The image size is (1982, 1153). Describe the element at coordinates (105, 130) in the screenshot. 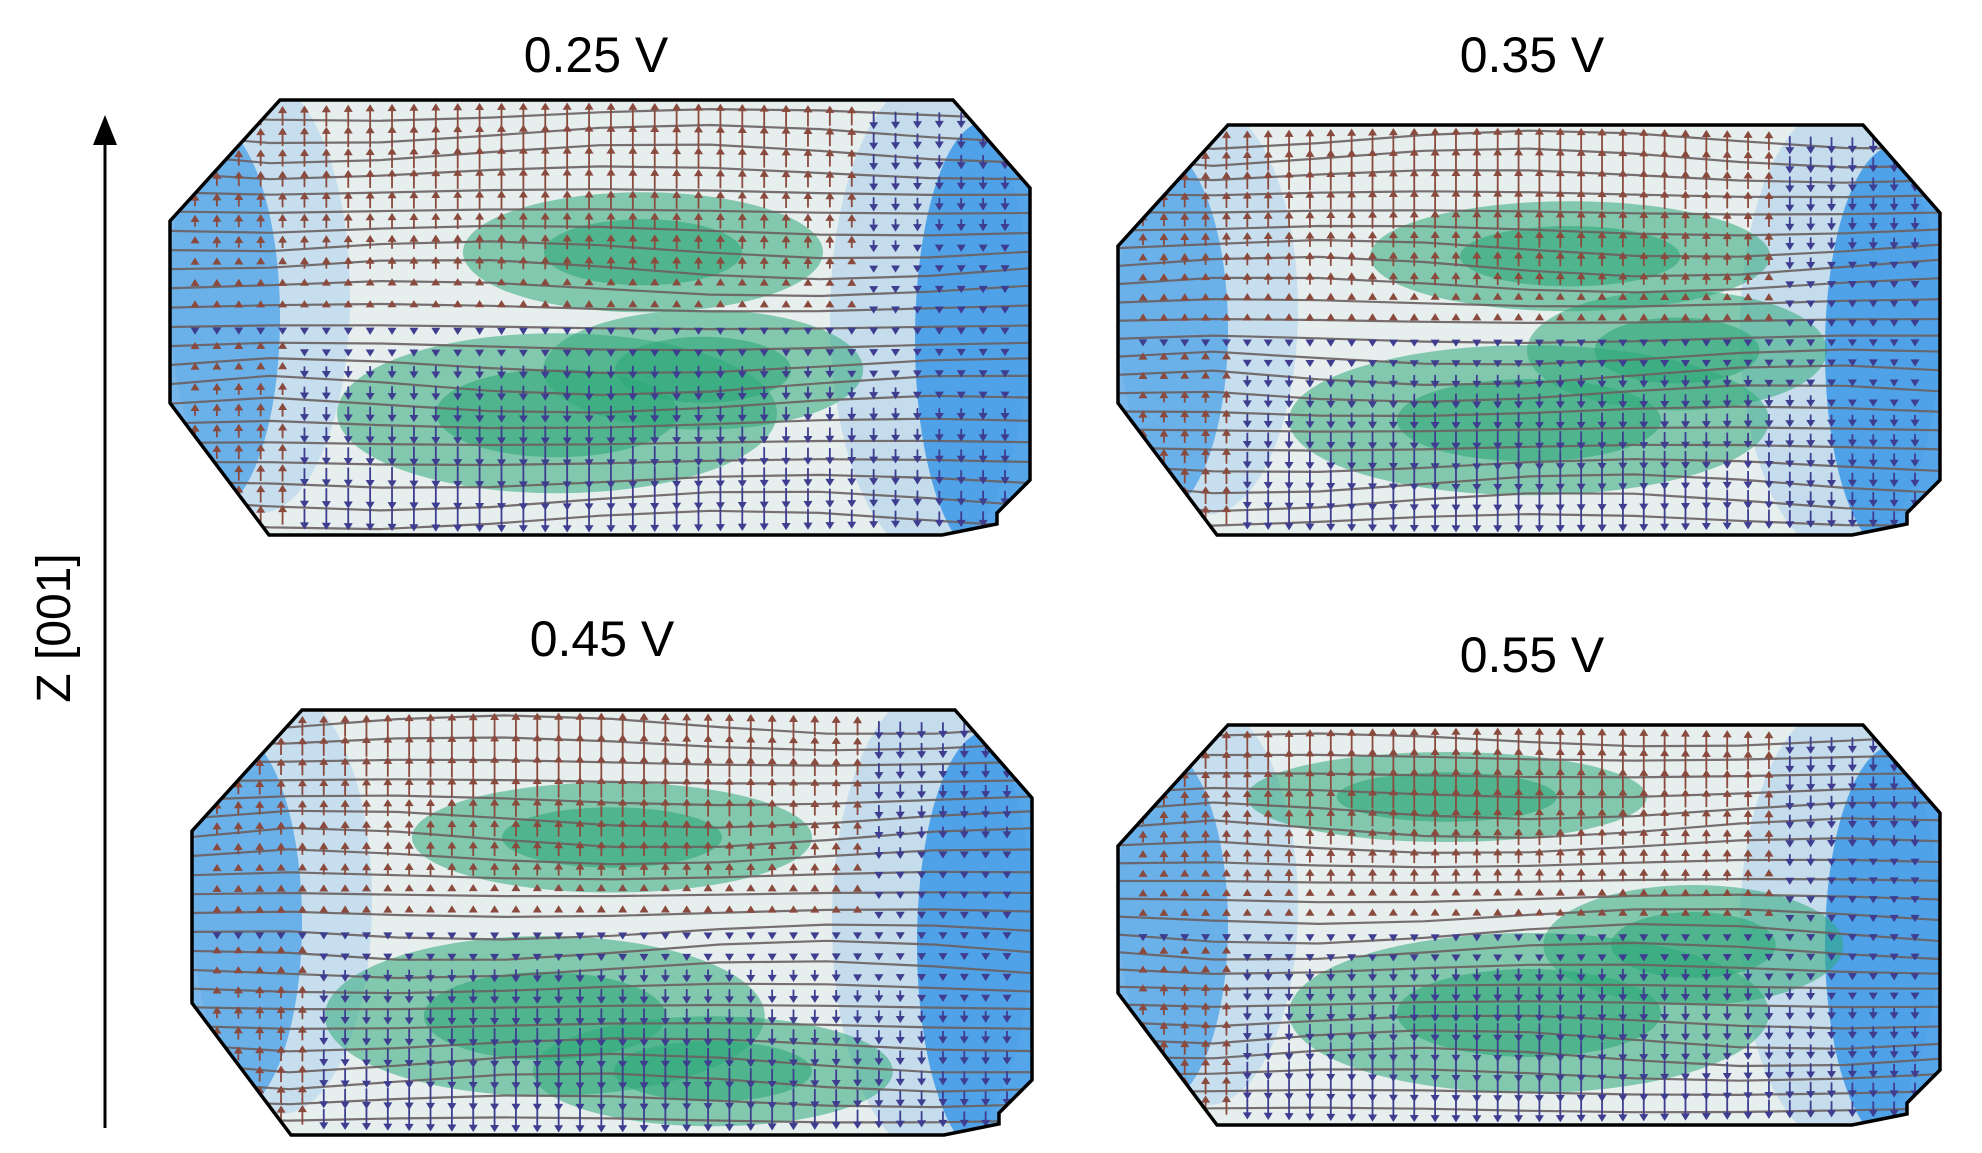

I see `z-axis-arrowhead-icon` at that location.